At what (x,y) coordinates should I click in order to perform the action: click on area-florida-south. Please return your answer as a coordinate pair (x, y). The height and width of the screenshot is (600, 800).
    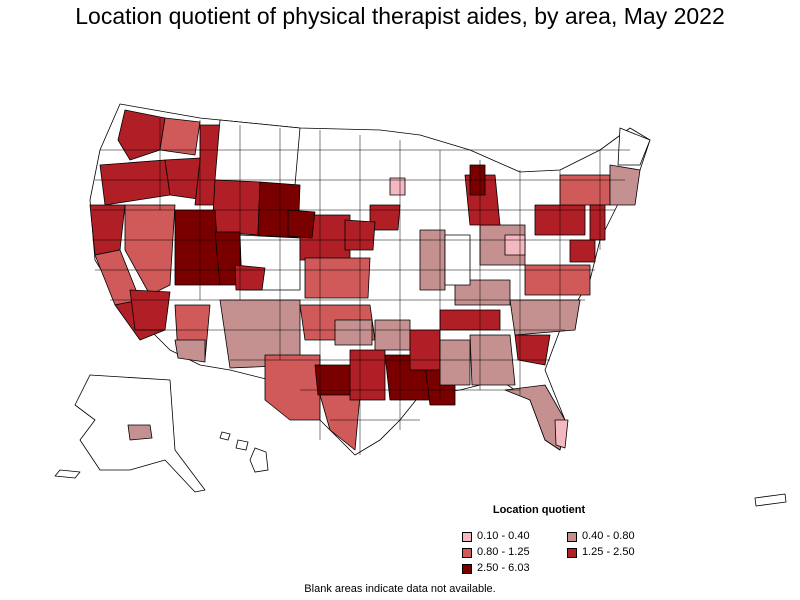
    Looking at the image, I should click on (561, 434).